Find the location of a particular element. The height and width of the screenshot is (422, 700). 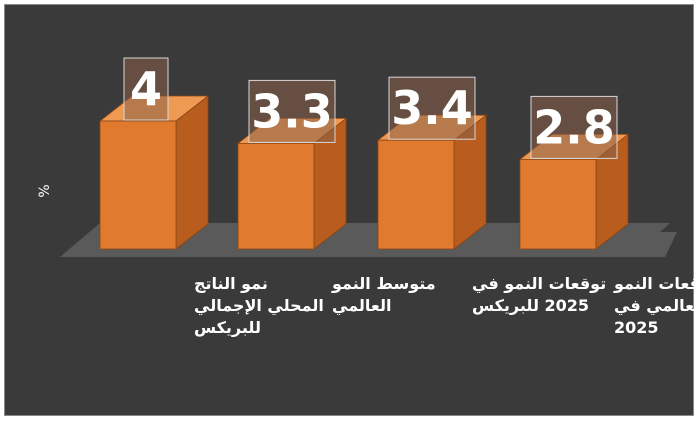

category-label: 2025 is located at coordinates (636, 327).